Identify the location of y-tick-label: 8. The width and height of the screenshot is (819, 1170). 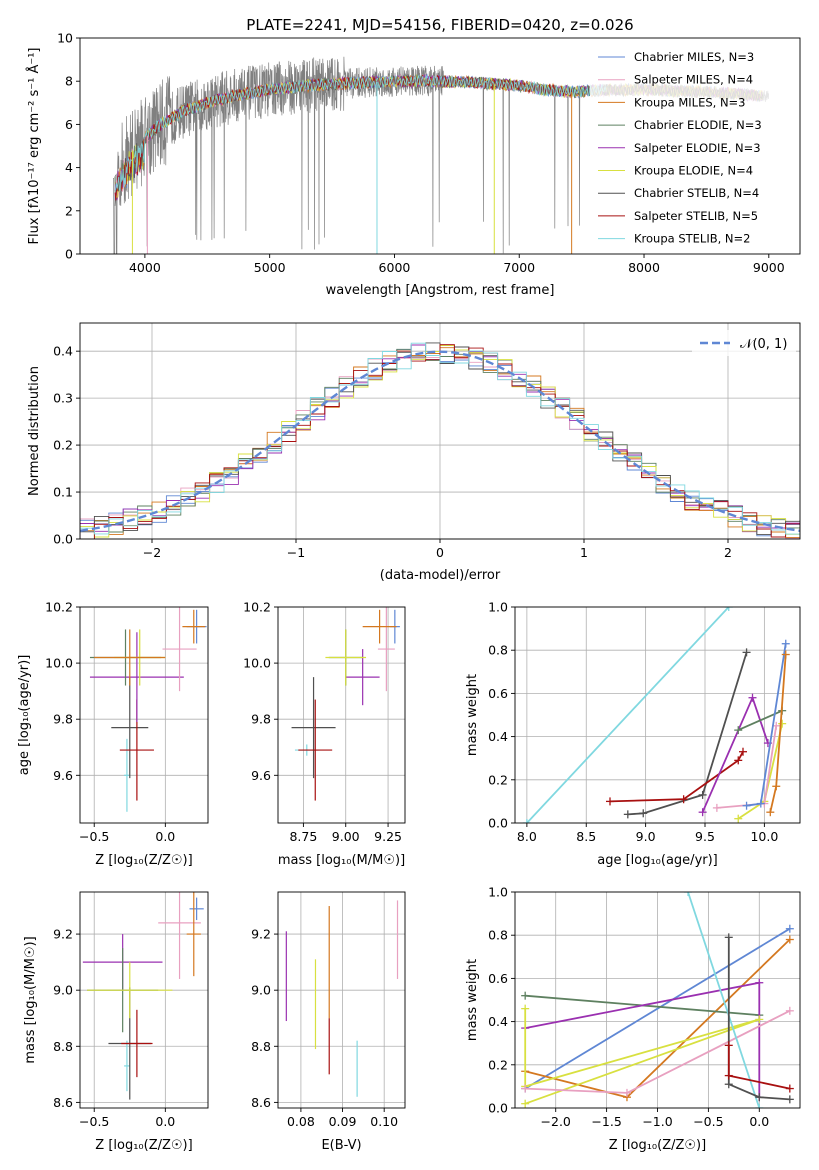
(69, 81).